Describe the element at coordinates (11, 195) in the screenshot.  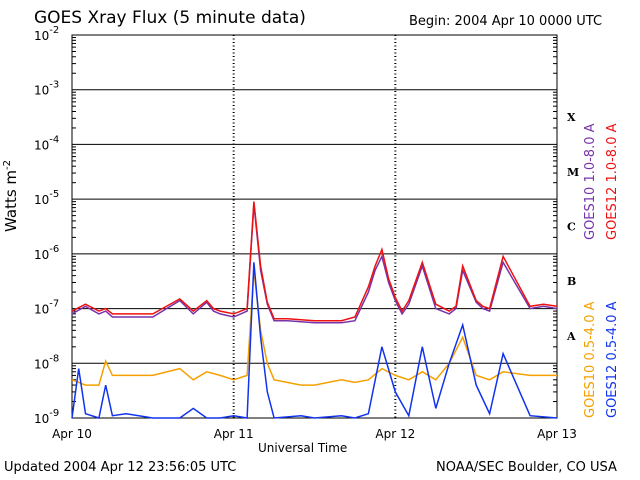
I see `y-axis-label: Watts m-2` at that location.